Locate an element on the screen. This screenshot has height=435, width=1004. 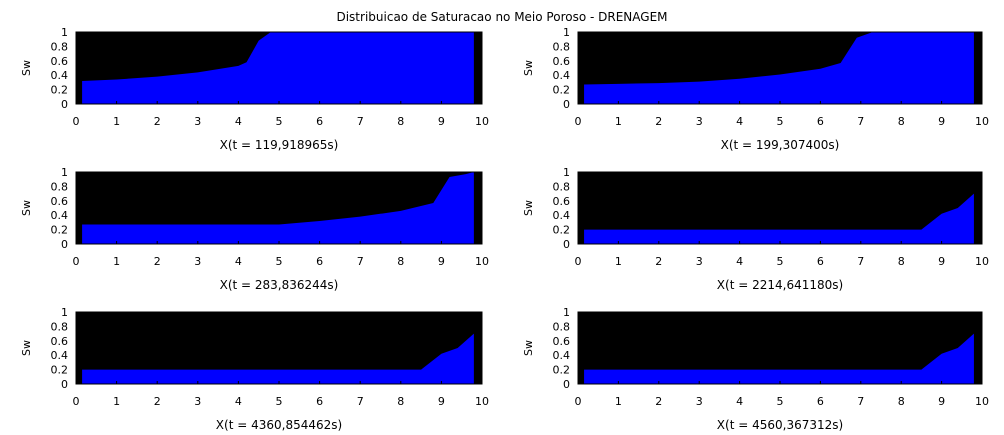
x-axis-label: X(t = 2214,641180s) is located at coordinates (780, 285).